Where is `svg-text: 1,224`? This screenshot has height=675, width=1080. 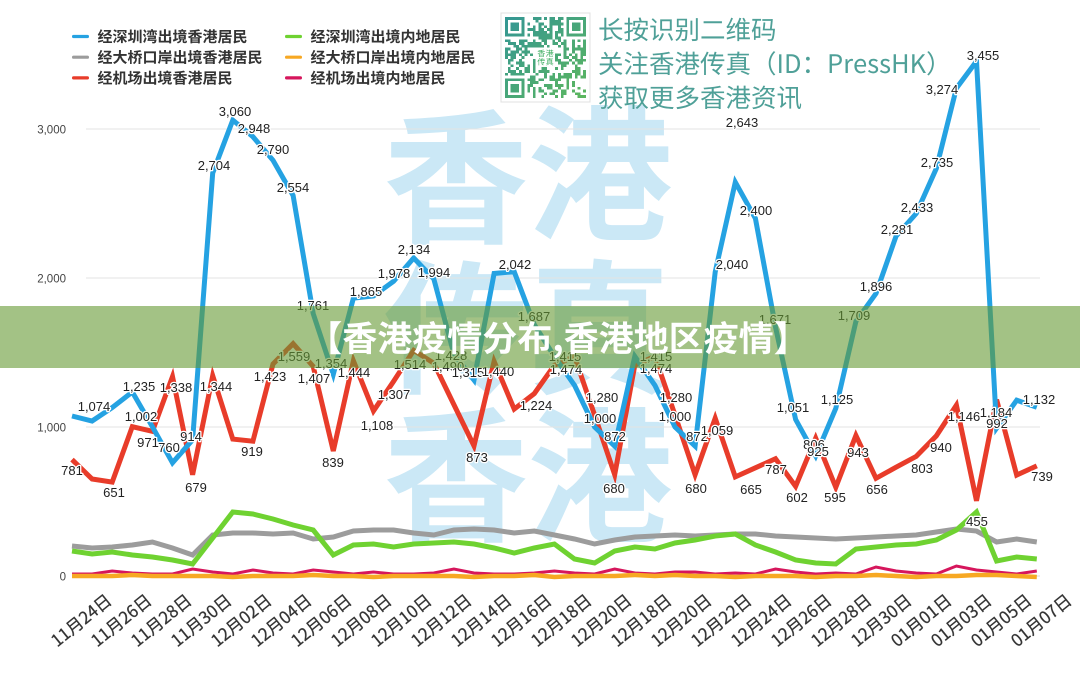
svg-text: 1,224 is located at coordinates (536, 405).